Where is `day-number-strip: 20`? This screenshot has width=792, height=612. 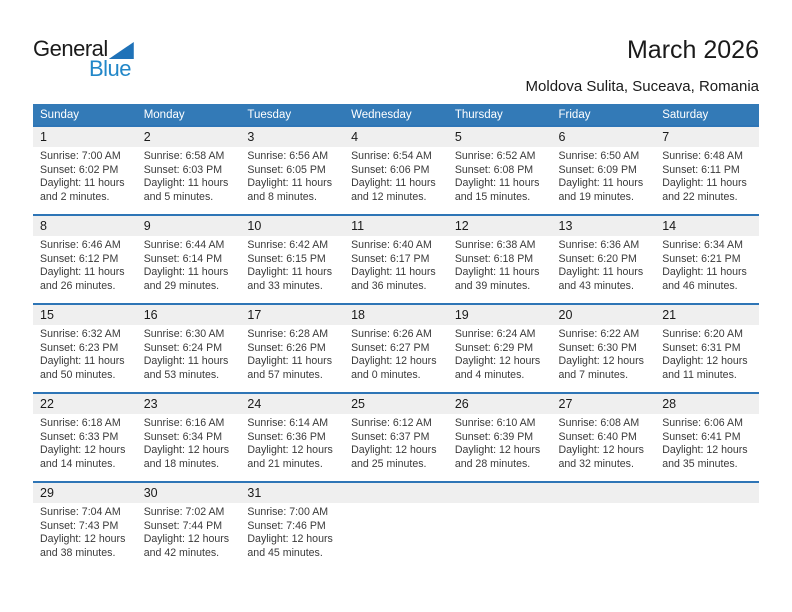 day-number-strip: 20 is located at coordinates (603, 315).